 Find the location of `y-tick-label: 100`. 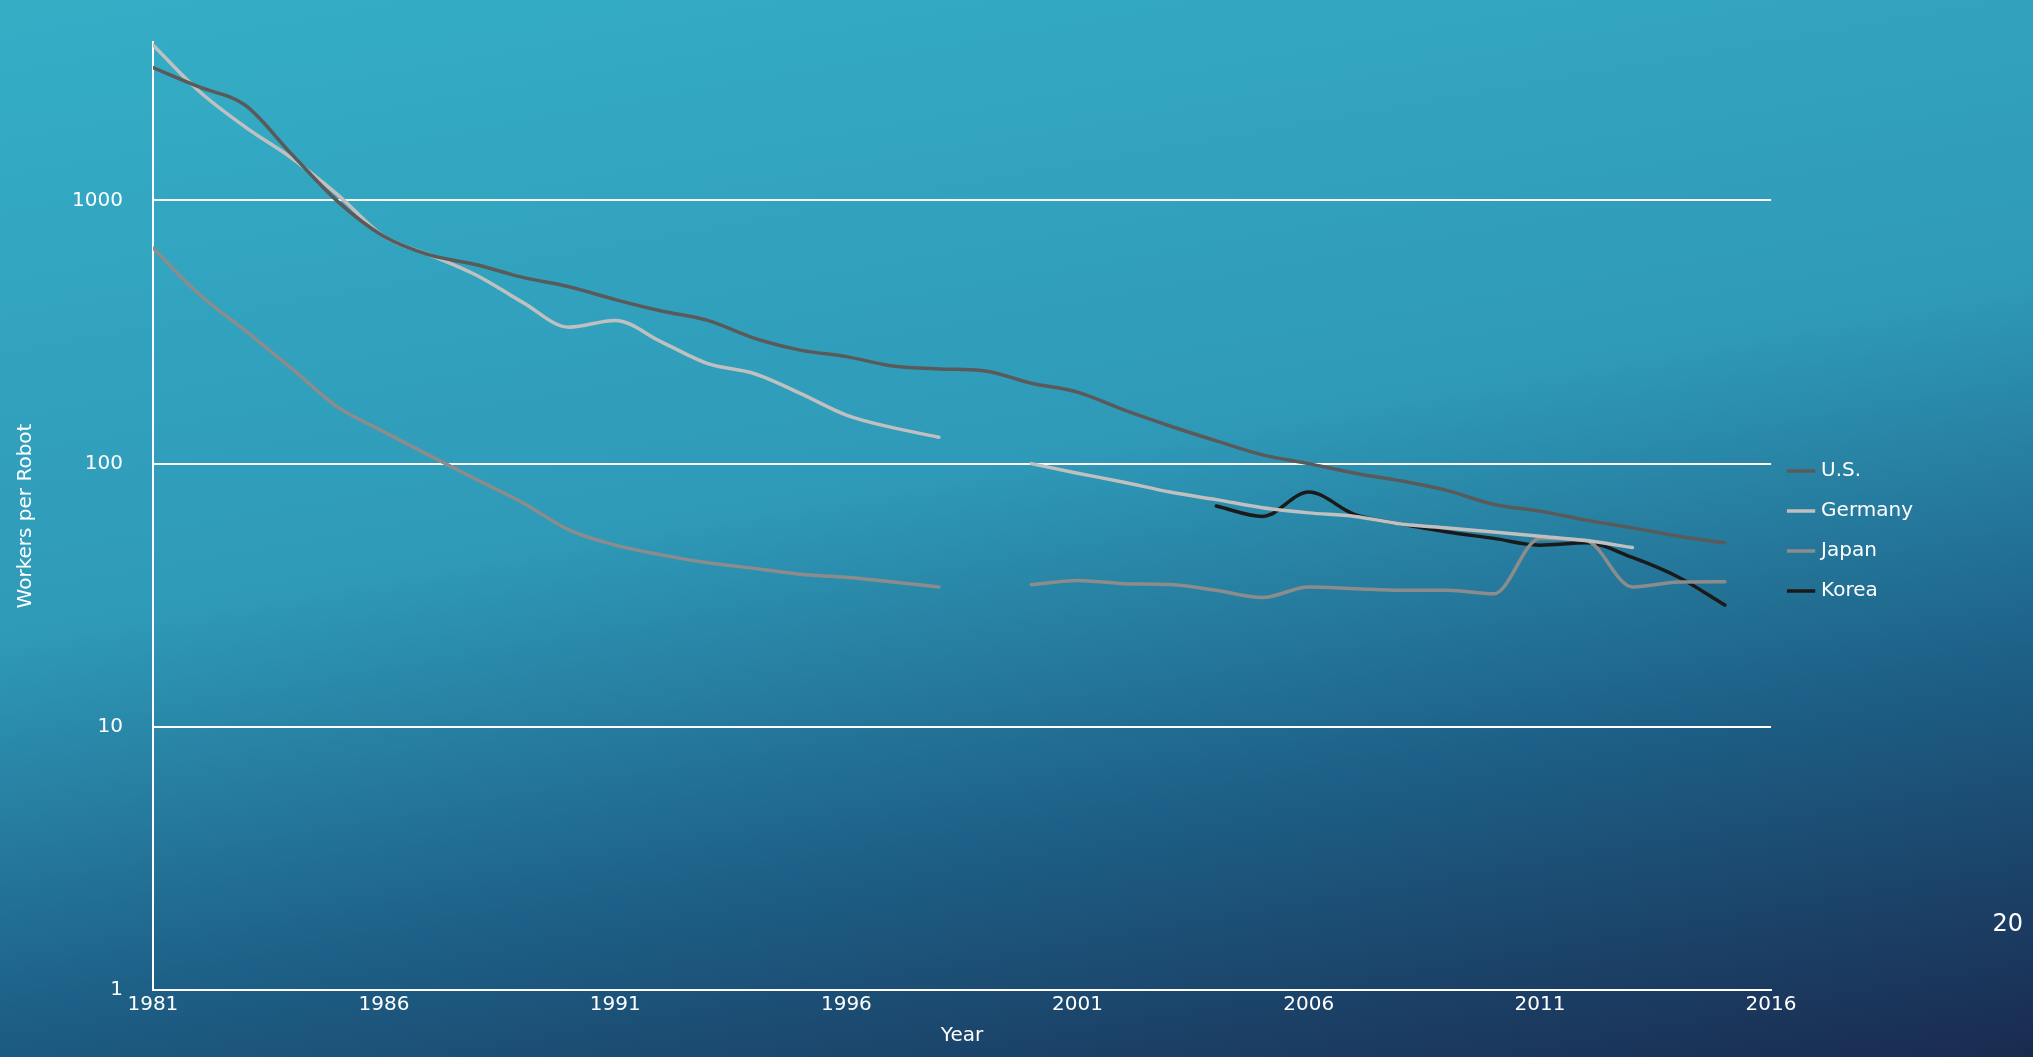

y-tick-label: 100 is located at coordinates (103, 461).